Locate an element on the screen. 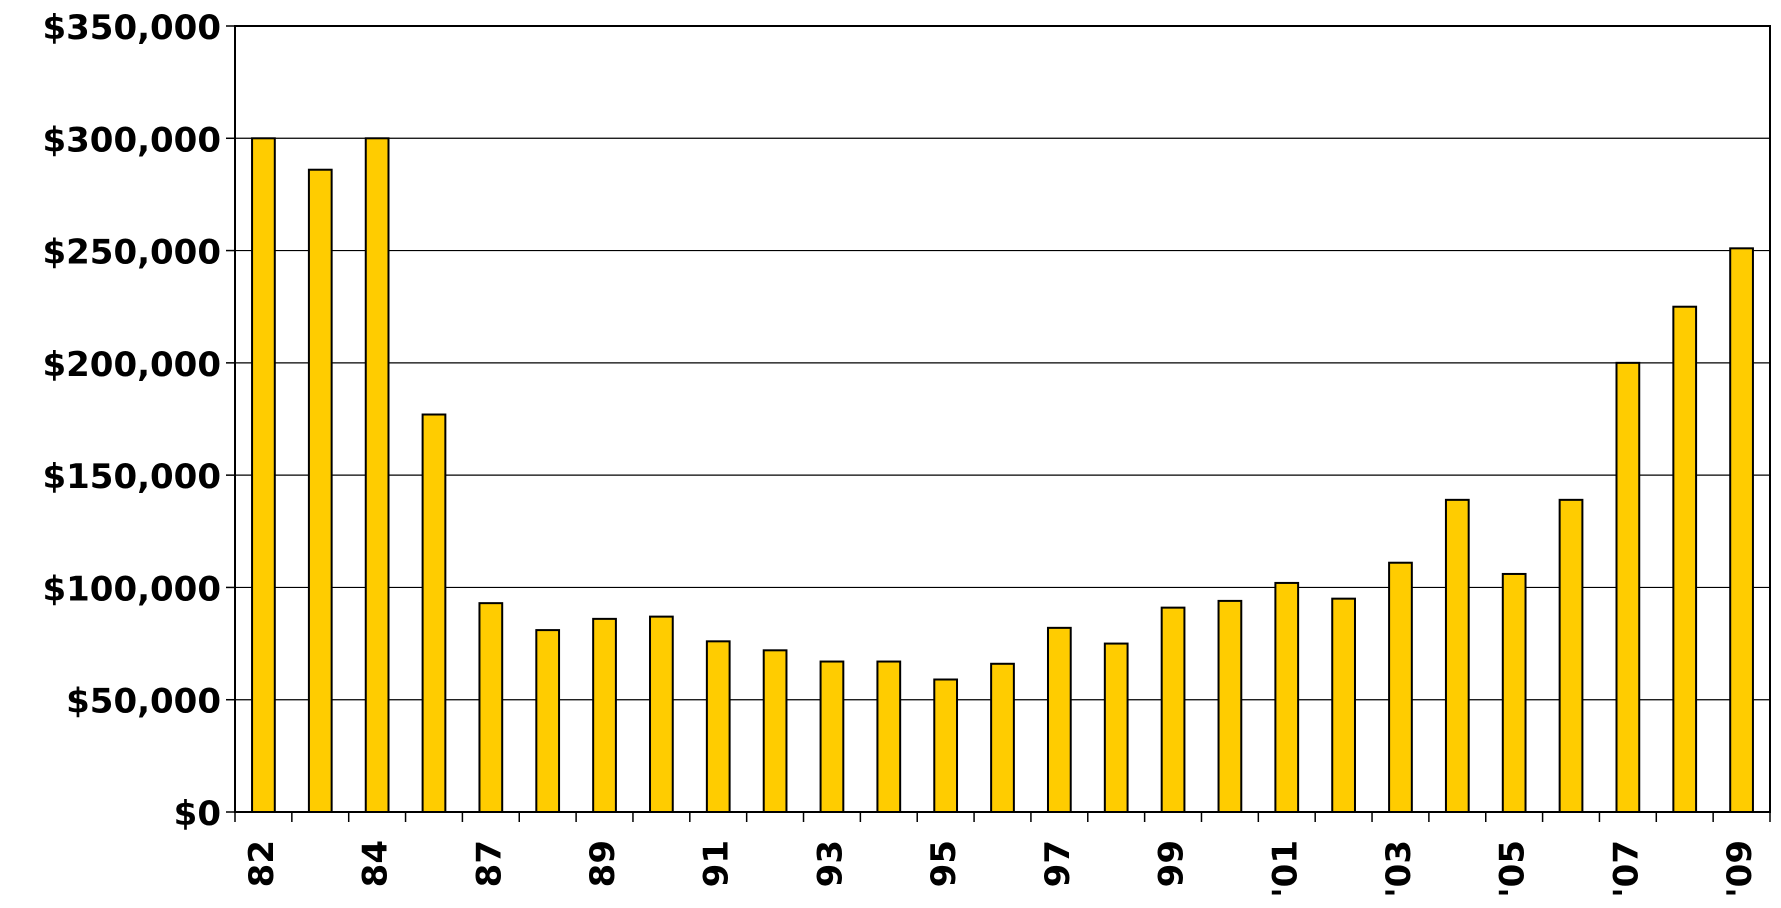 This screenshot has width=1781, height=908. y-tick-label: $250,000 is located at coordinates (131, 253).